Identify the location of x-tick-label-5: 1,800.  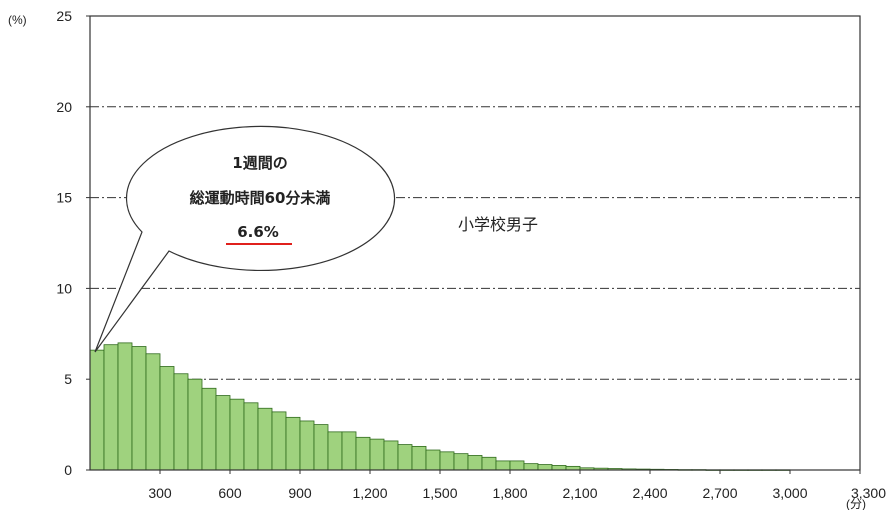
(509, 493).